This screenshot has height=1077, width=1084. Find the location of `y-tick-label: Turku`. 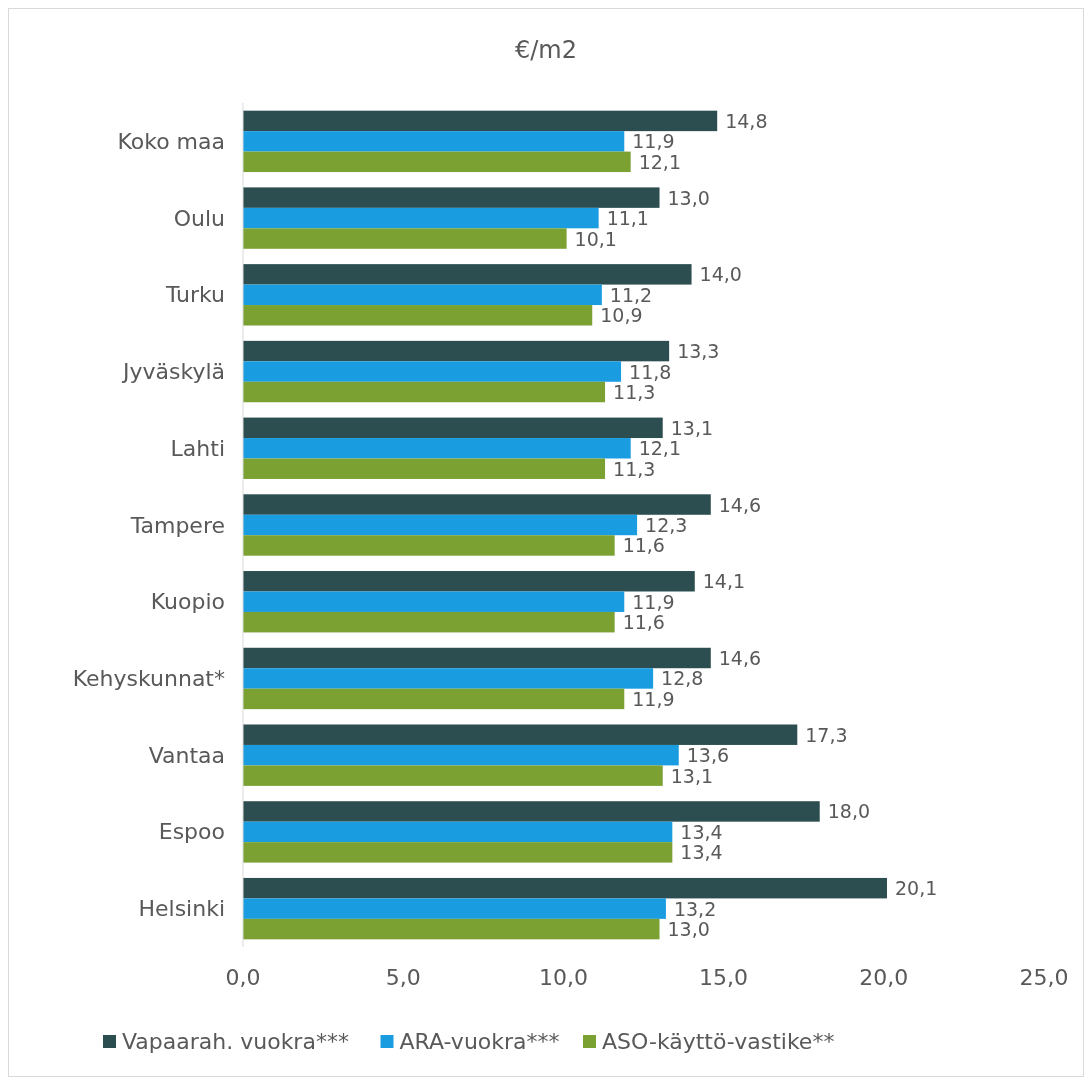

y-tick-label: Turku is located at coordinates (194, 295).